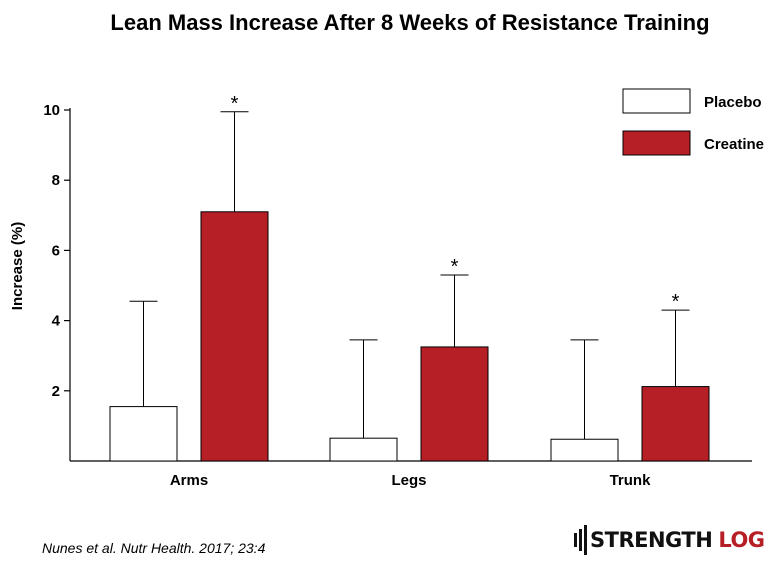 Image resolution: width=768 pixels, height=572 pixels. I want to click on legend-label-creatine: Creatine, so click(734, 144).